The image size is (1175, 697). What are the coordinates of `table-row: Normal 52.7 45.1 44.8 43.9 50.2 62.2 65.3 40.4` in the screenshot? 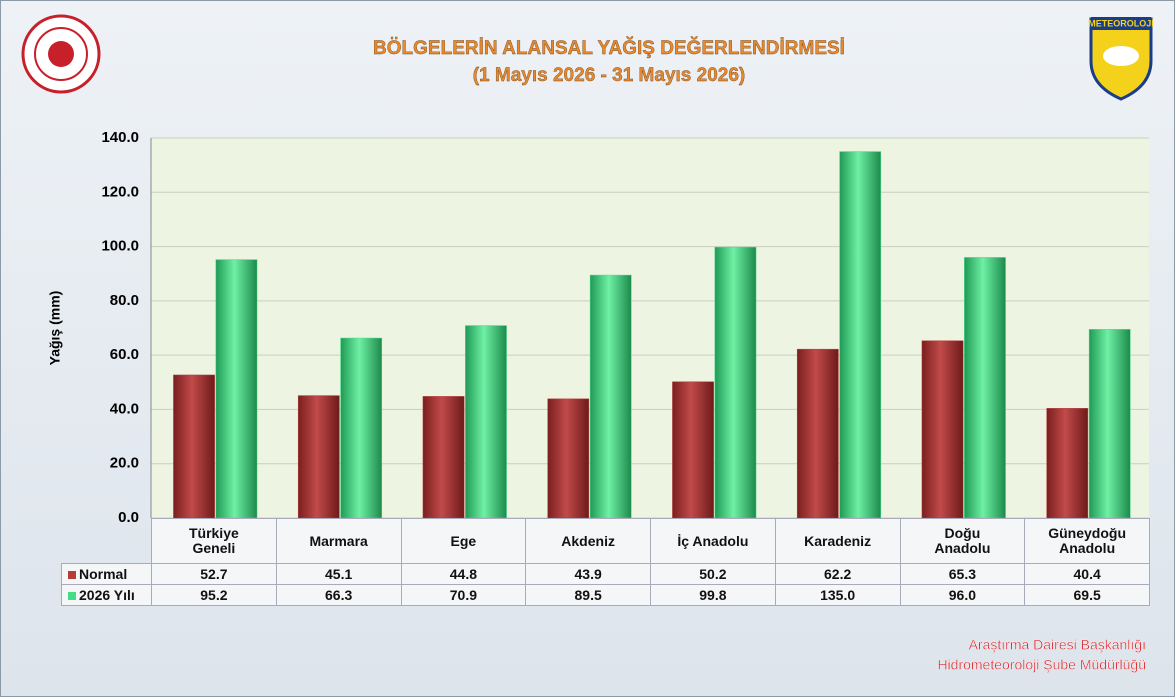 It's located at (605, 574).